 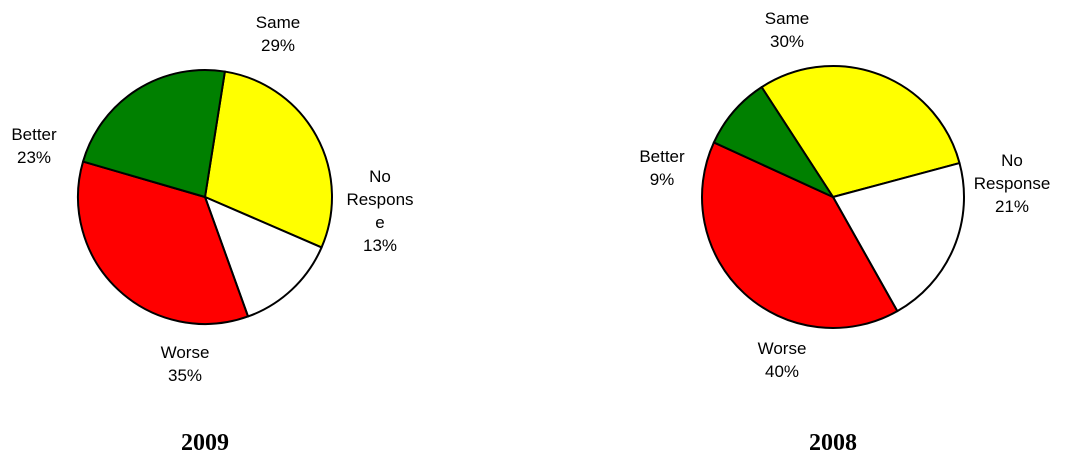 I want to click on slice-label-worse: Worse 35%, so click(x=185, y=364).